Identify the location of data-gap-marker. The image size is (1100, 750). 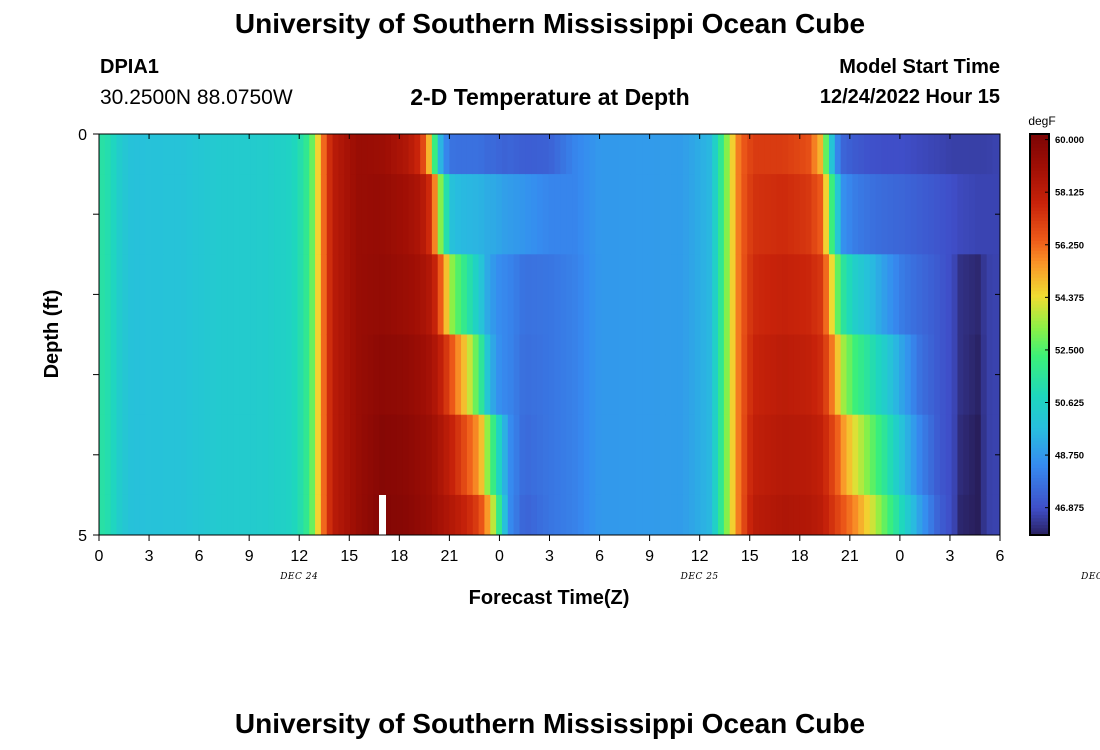
(382, 515).